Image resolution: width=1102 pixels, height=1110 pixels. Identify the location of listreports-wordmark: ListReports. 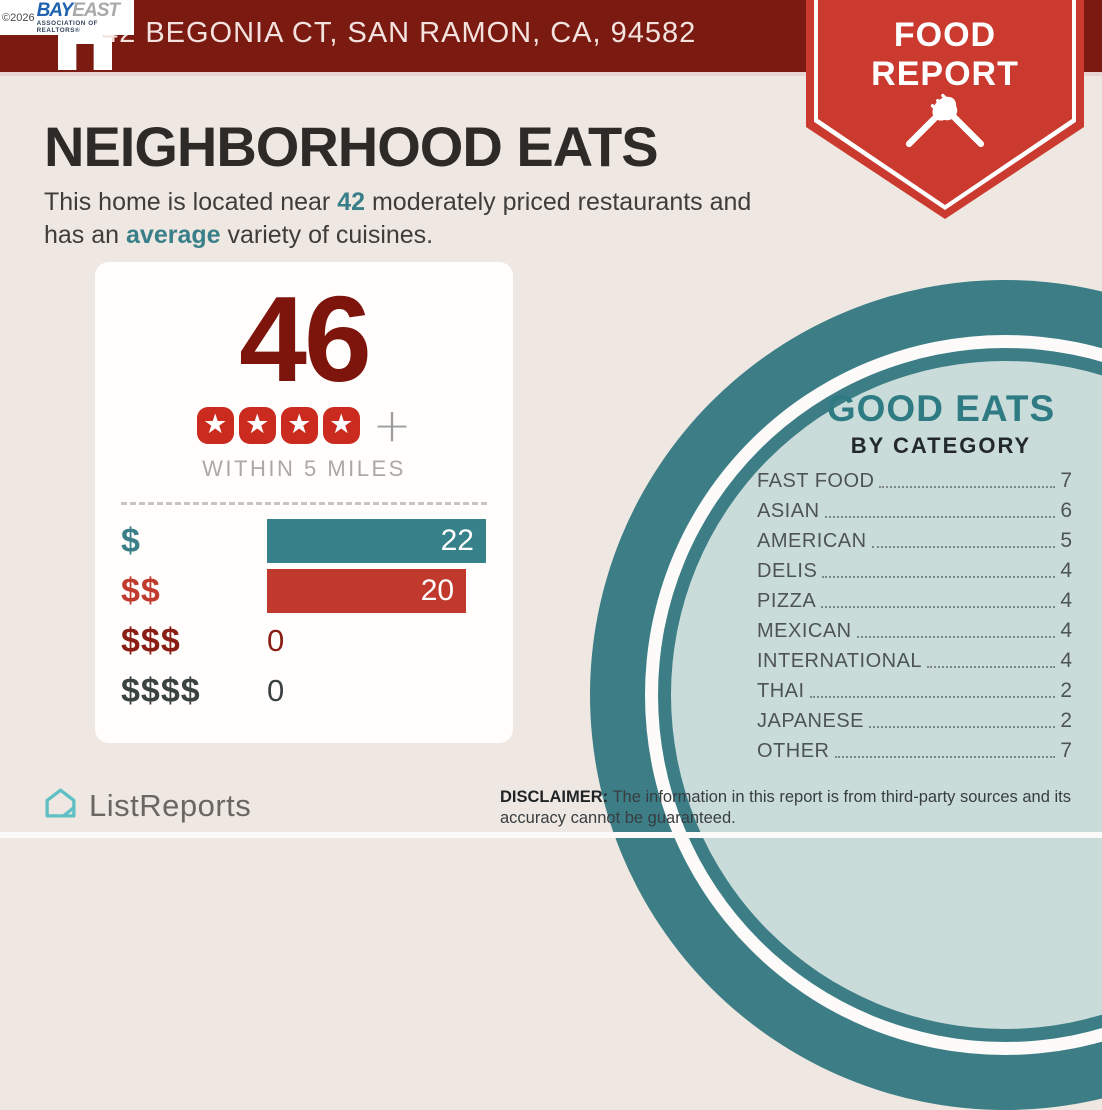
(170, 805).